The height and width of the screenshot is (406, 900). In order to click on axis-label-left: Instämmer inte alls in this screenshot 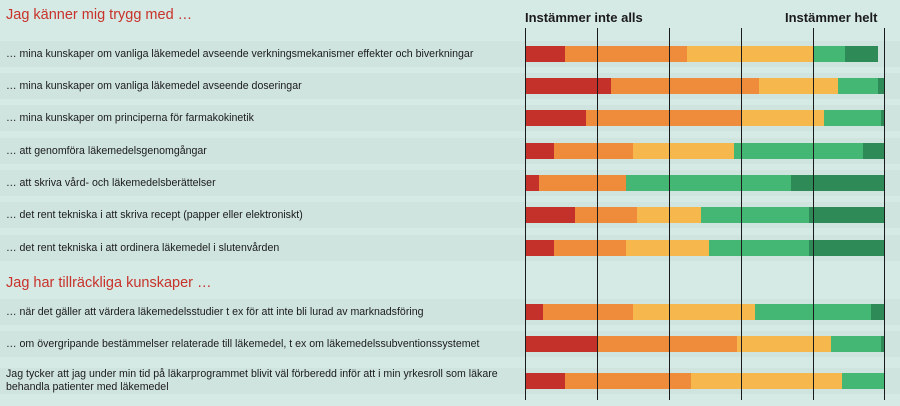, I will do `click(584, 17)`.